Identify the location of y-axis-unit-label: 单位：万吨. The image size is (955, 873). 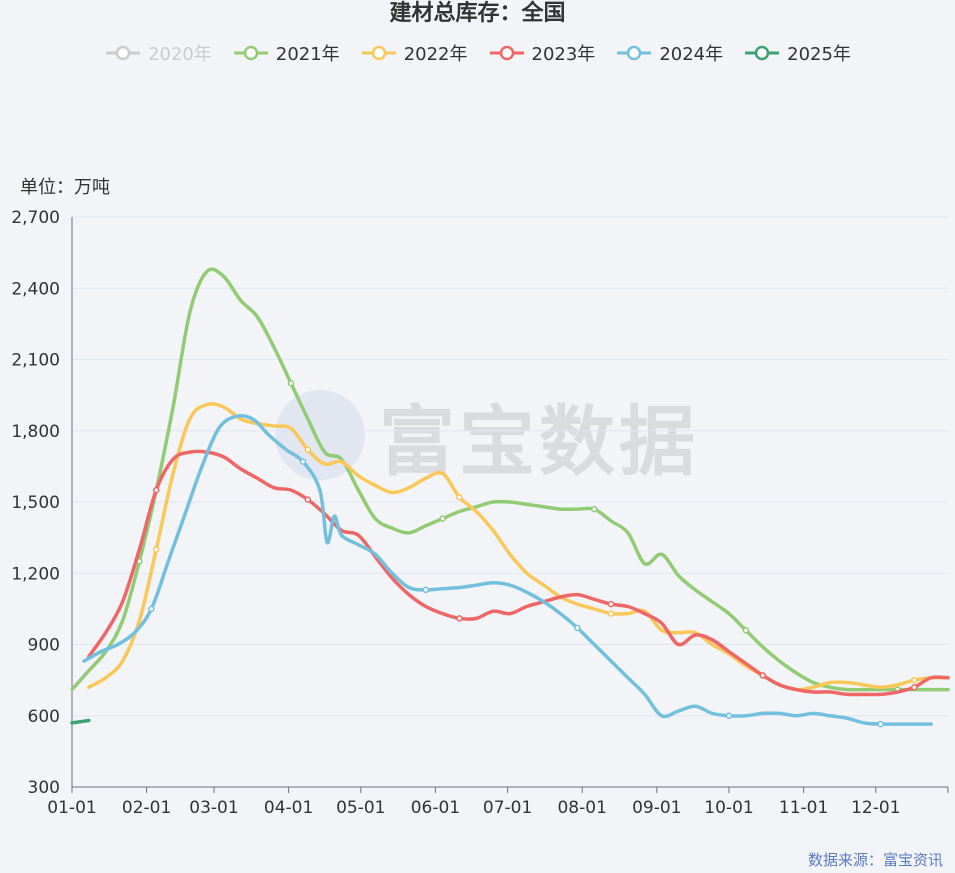
(65, 187).